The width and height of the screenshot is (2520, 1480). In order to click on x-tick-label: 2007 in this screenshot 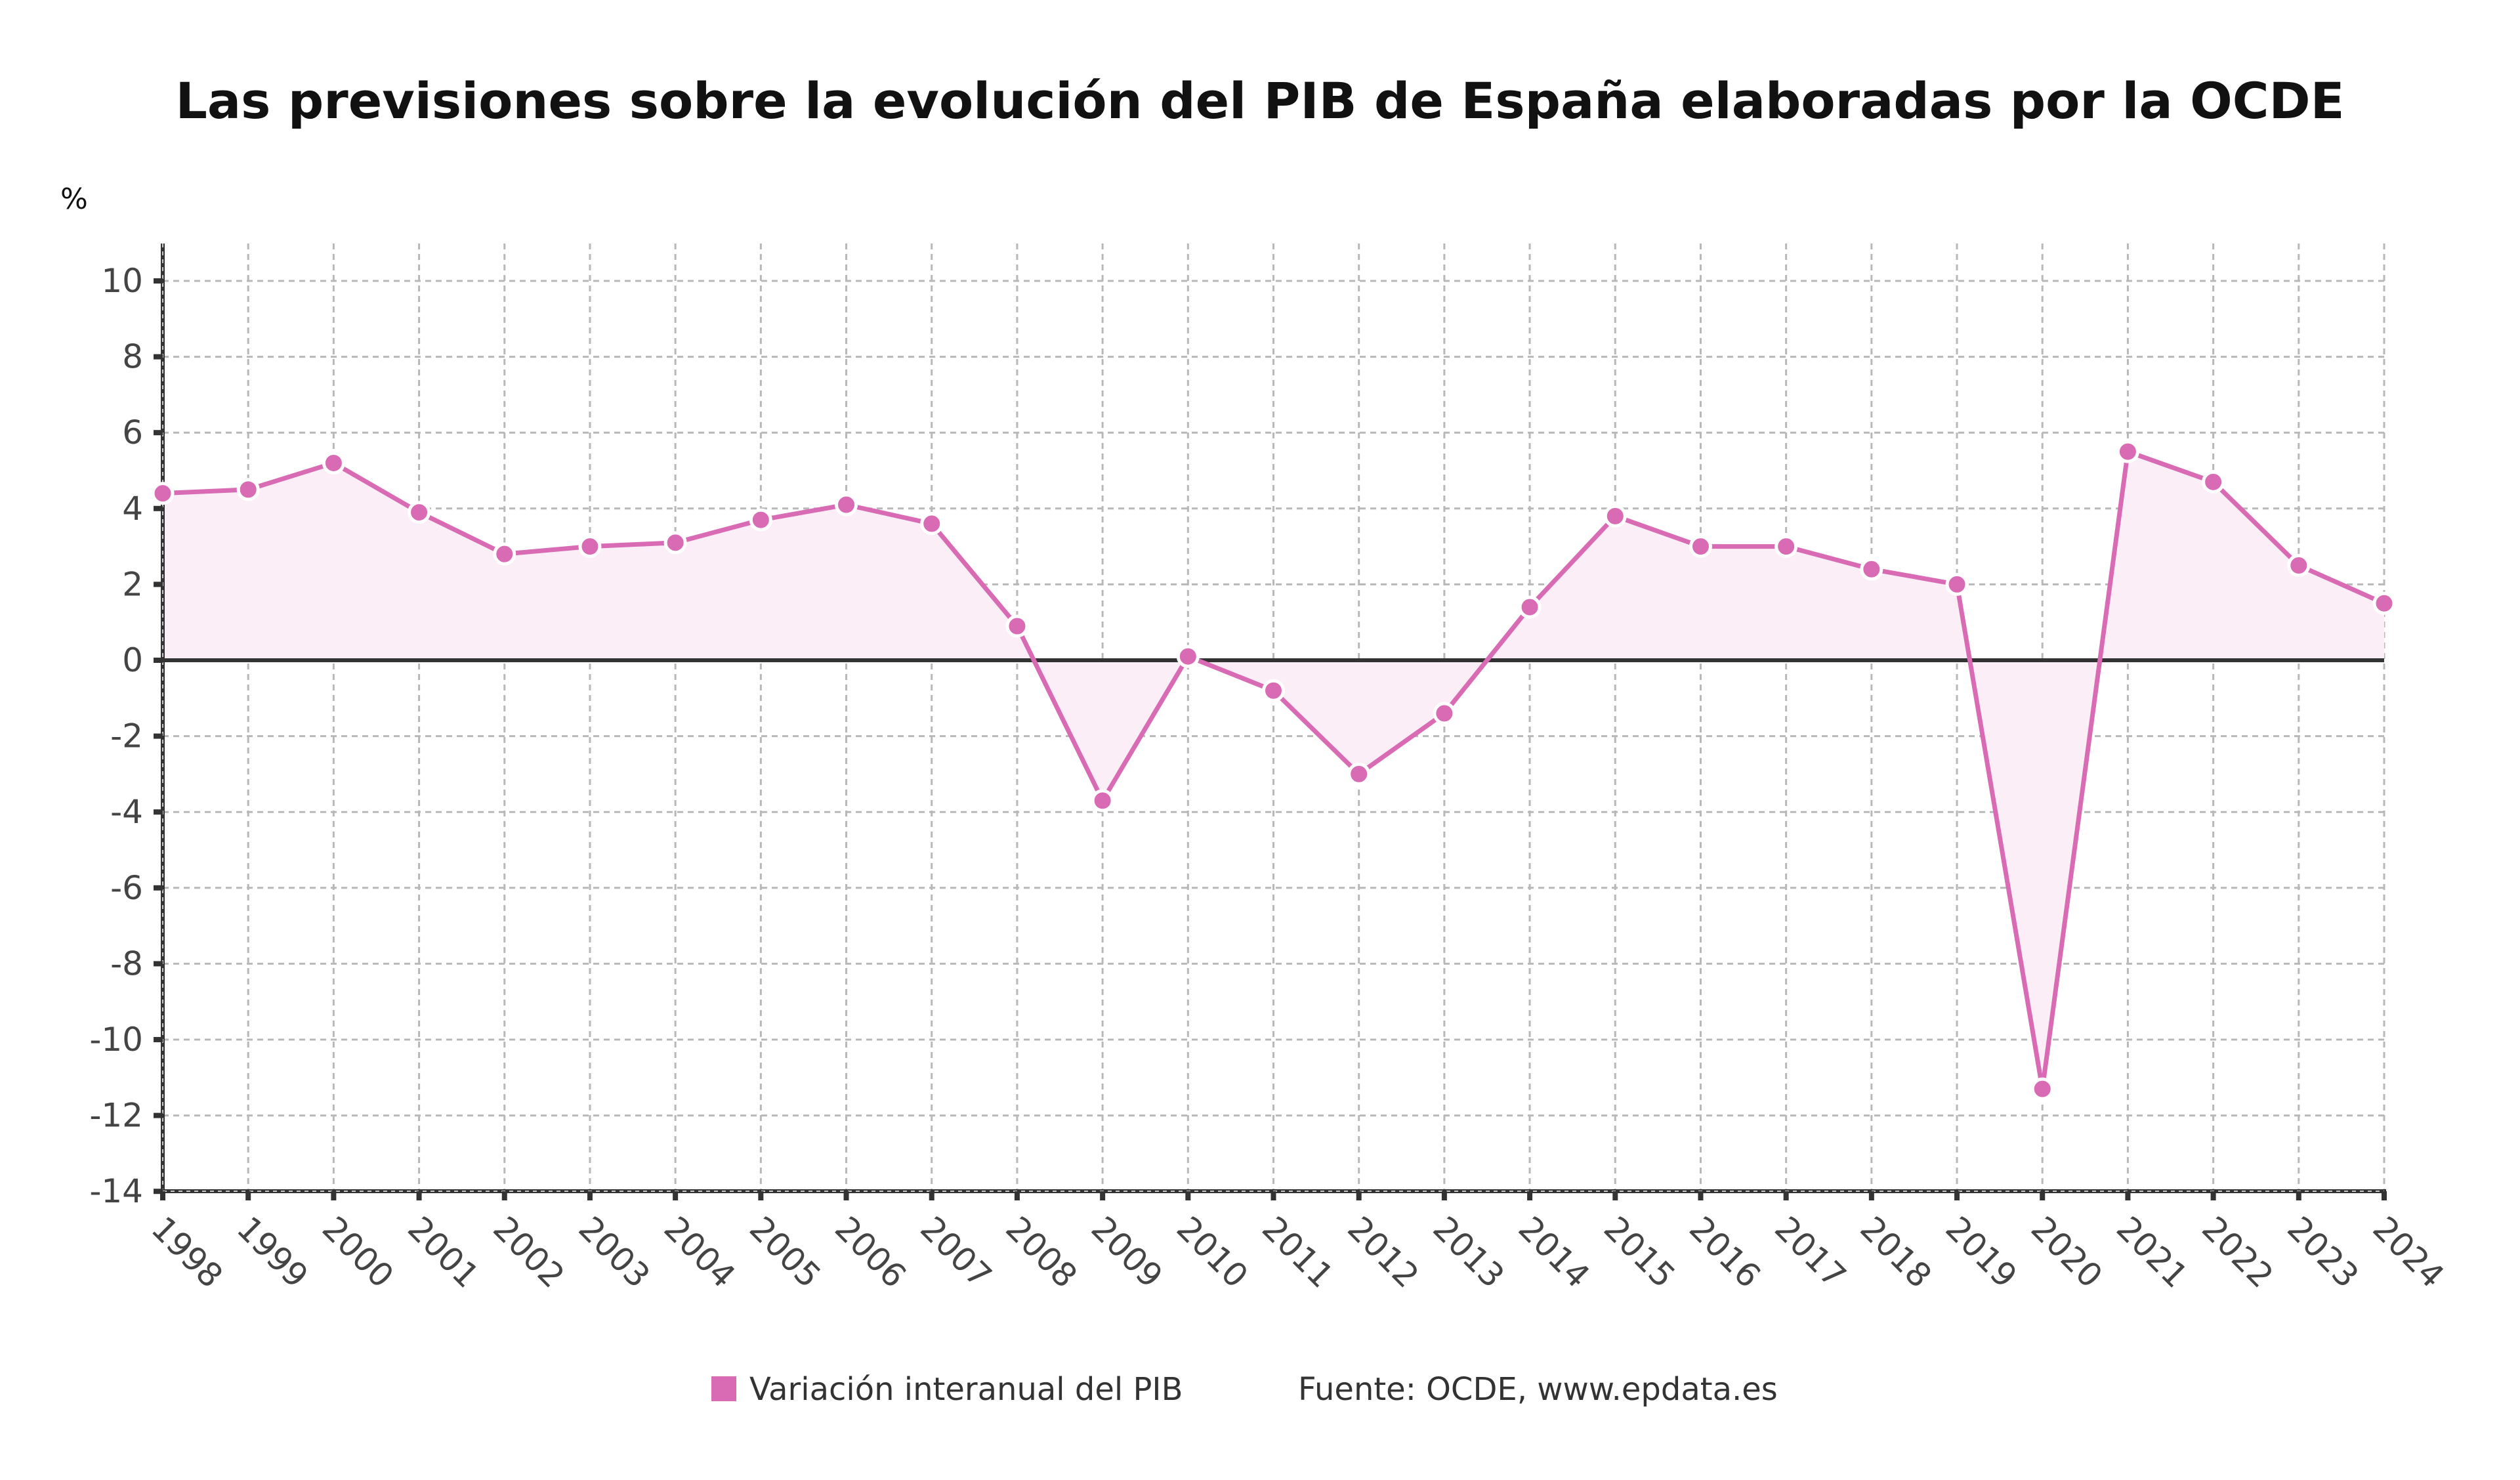, I will do `click(956, 1252)`.